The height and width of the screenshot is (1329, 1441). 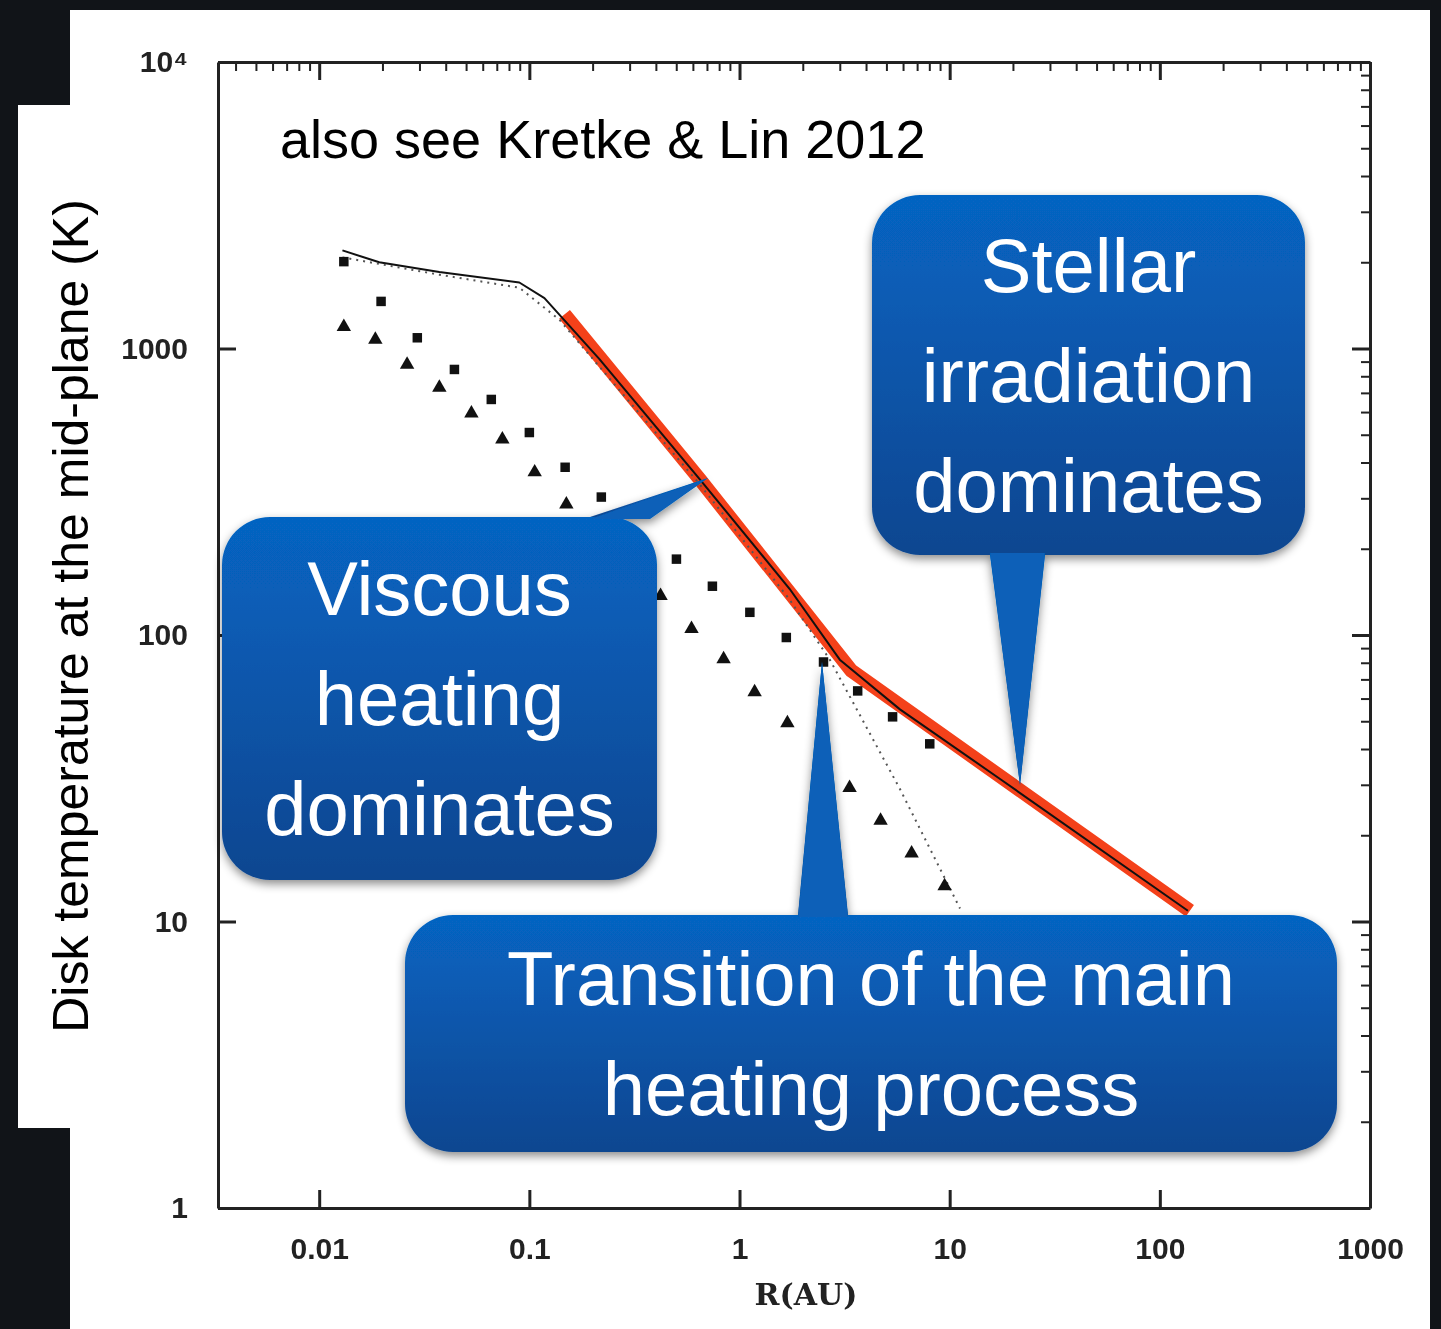 What do you see at coordinates (1370, 1249) in the screenshot?
I see `x-tick-label: 1000` at bounding box center [1370, 1249].